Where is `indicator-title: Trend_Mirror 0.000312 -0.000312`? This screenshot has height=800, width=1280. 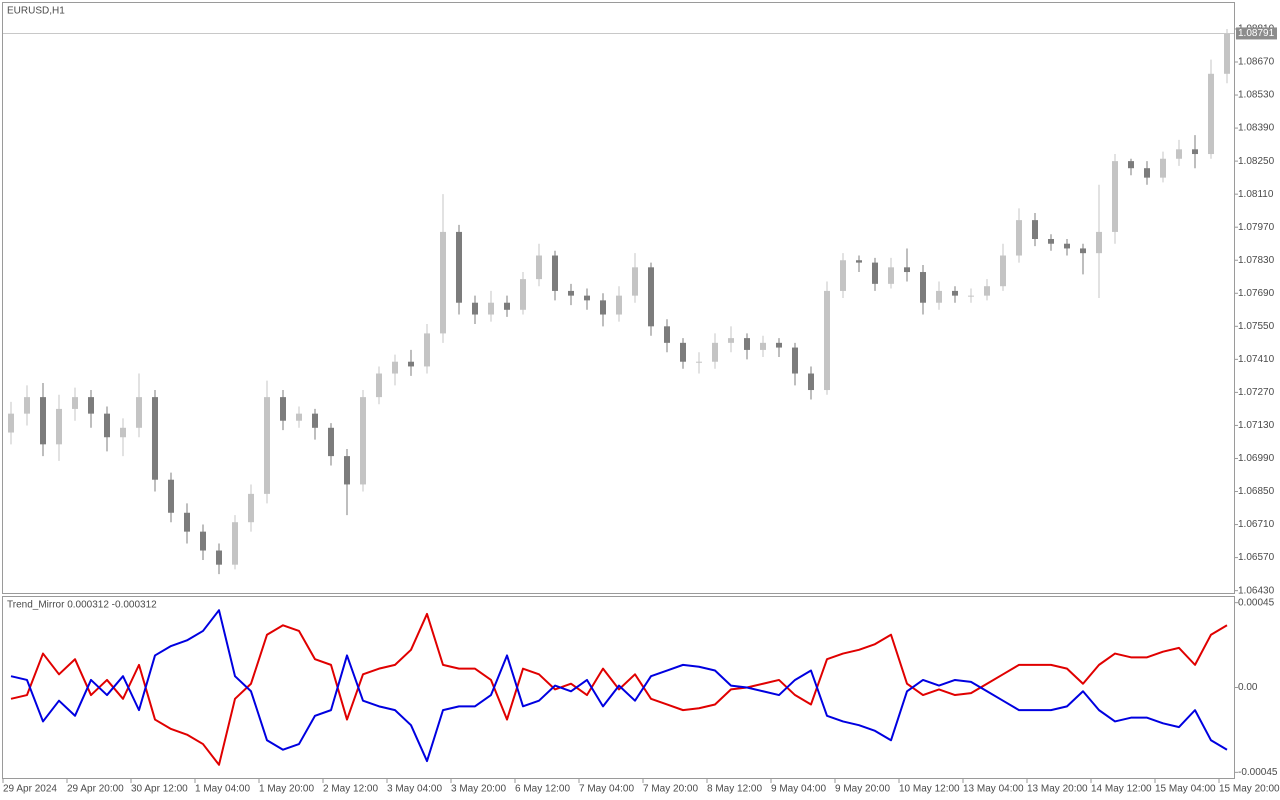
indicator-title: Trend_Mirror 0.000312 -0.000312 is located at coordinates (82, 605).